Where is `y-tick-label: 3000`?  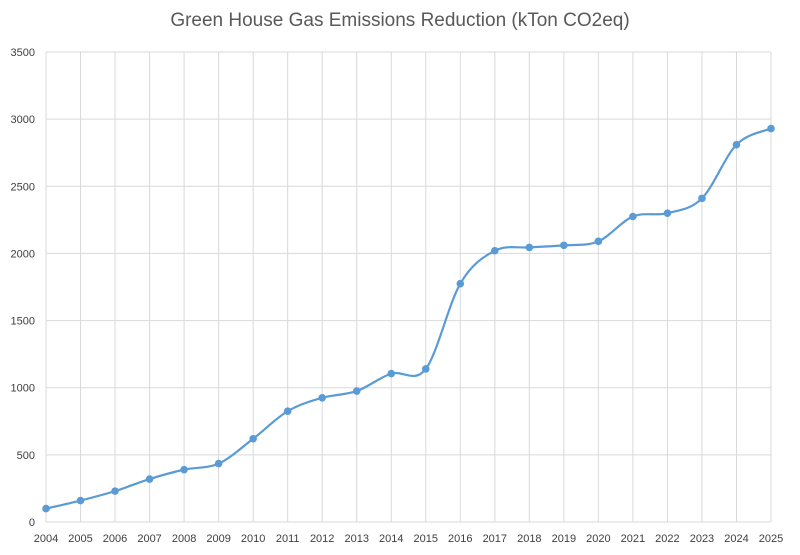 y-tick-label: 3000 is located at coordinates (23, 120).